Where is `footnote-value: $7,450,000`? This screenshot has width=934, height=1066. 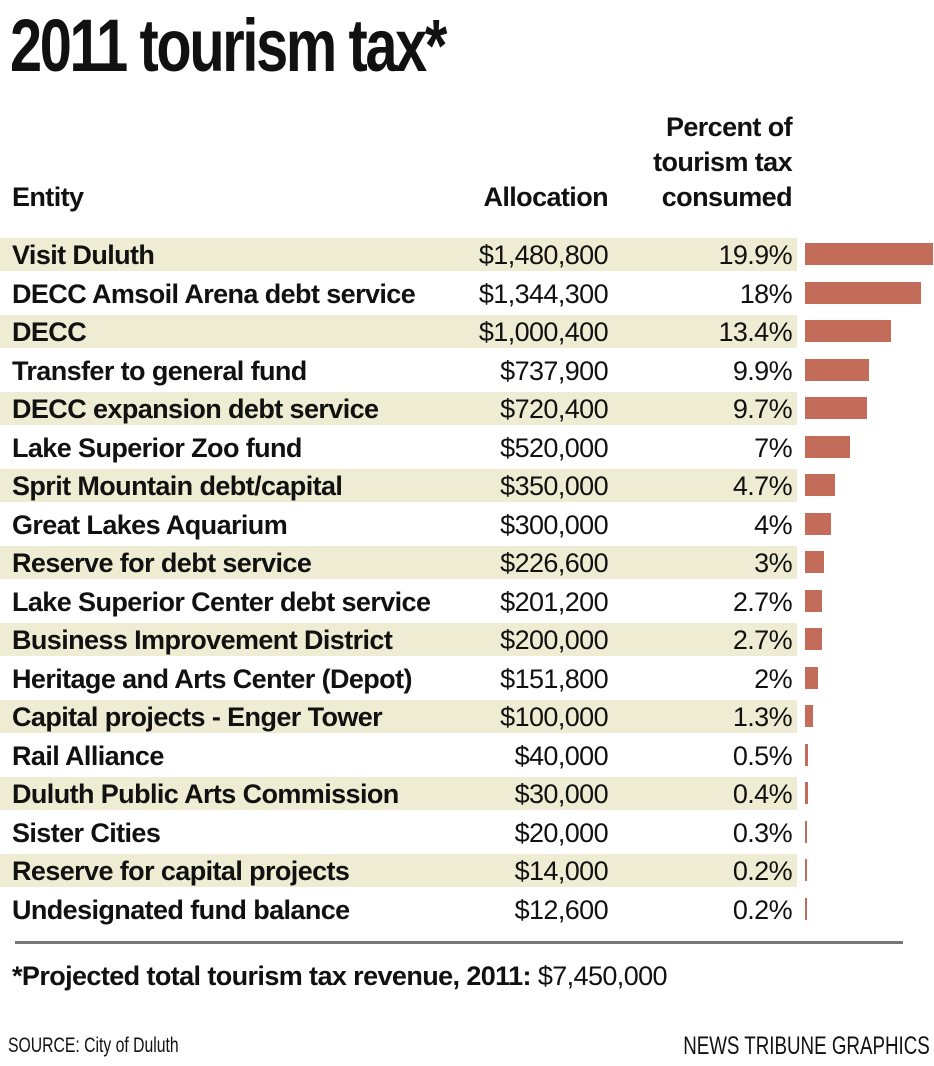
footnote-value: $7,450,000 is located at coordinates (602, 976).